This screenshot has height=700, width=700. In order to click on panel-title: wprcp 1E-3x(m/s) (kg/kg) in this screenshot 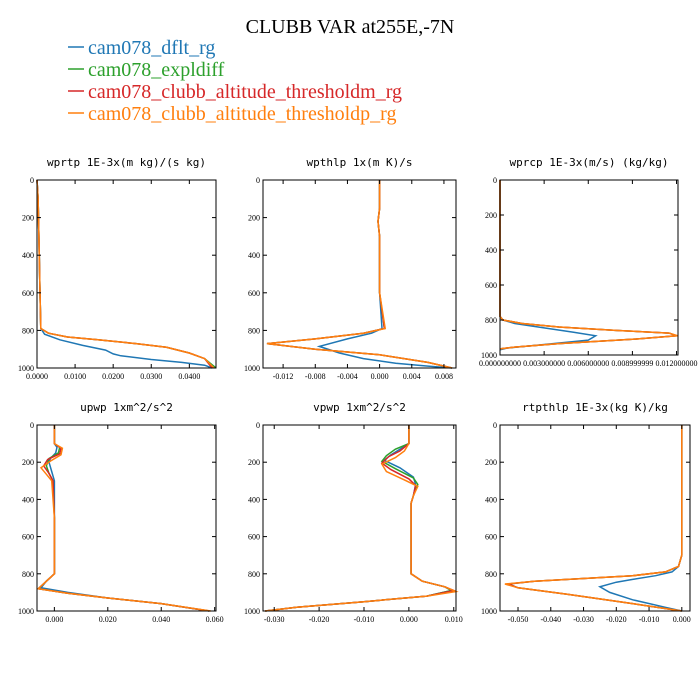, I will do `click(589, 162)`.